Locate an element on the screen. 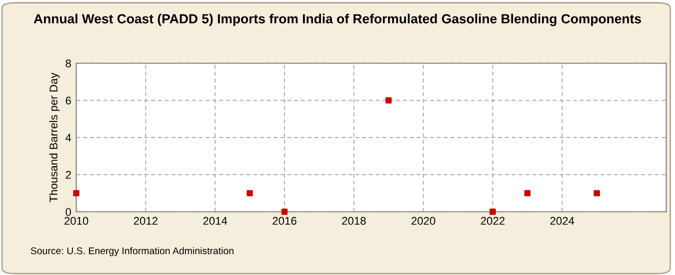 This screenshot has height=275, width=675. x-tick-label: 2012 is located at coordinates (146, 220).